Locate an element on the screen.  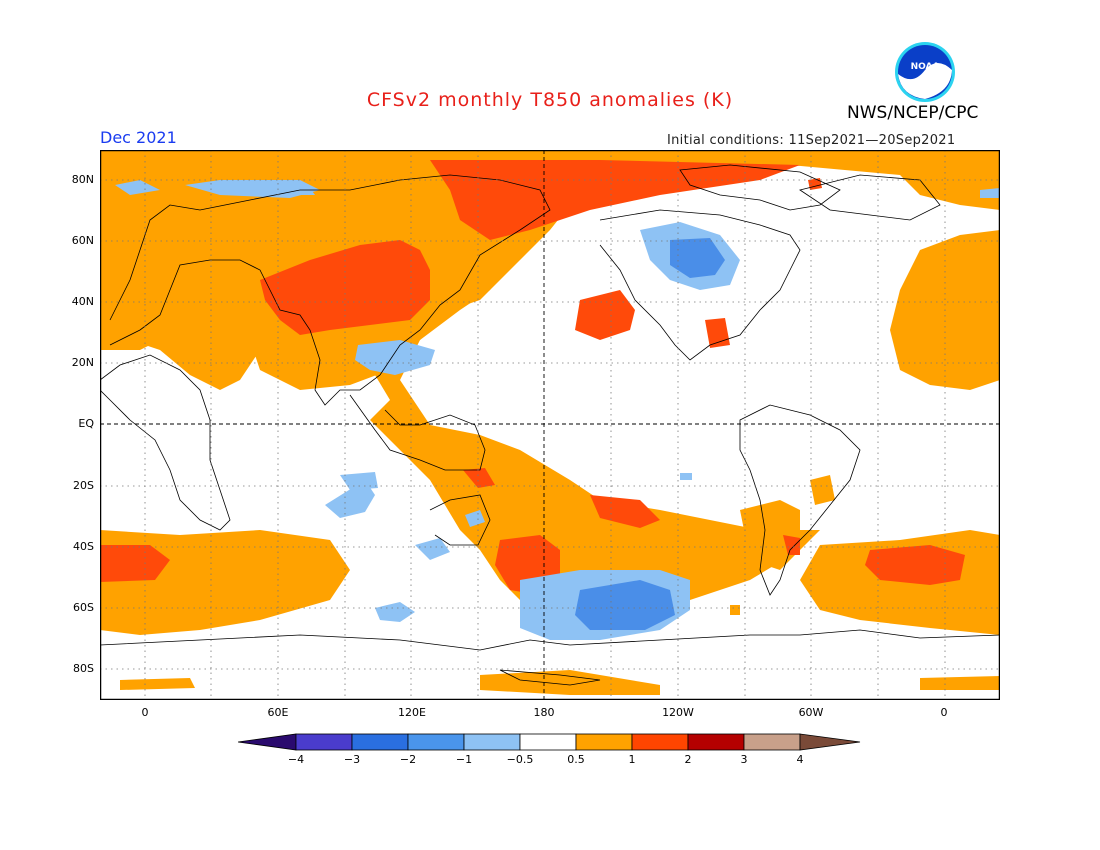
noaa-logo-icon: NOAA is located at coordinates (925, 72).